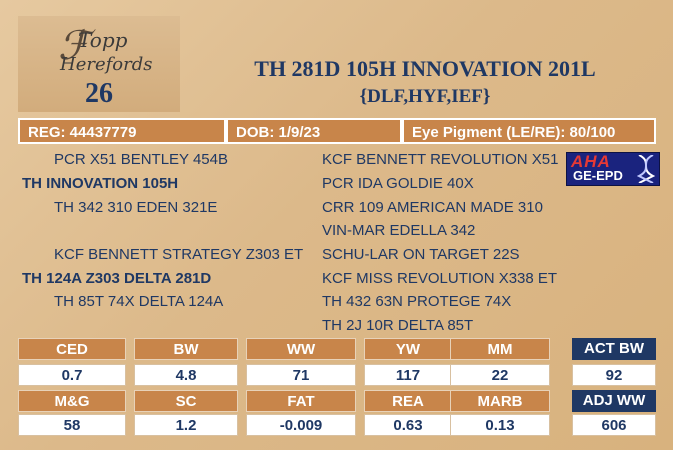 The height and width of the screenshot is (450, 673). I want to click on sire-dam-dam: VIN-MAR EDELLA 342, so click(399, 230).